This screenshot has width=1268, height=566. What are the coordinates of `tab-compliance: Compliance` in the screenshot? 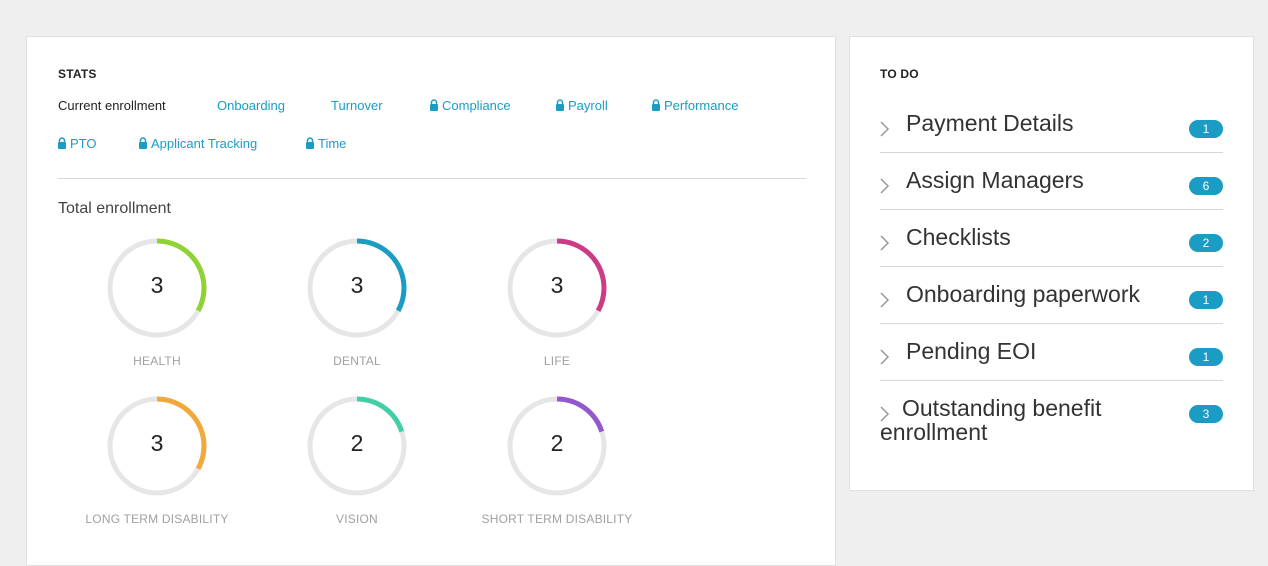 It's located at (470, 105).